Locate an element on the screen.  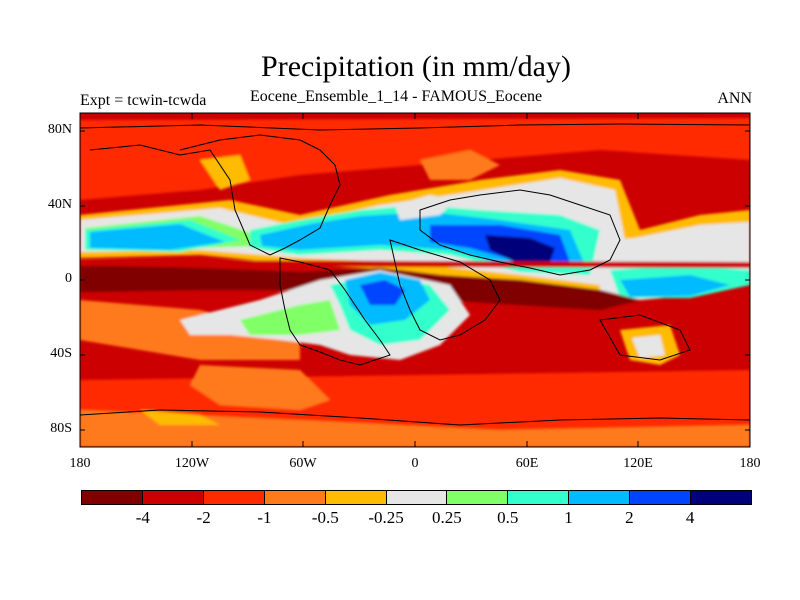
colorbar-label: -2 is located at coordinates (203, 517).